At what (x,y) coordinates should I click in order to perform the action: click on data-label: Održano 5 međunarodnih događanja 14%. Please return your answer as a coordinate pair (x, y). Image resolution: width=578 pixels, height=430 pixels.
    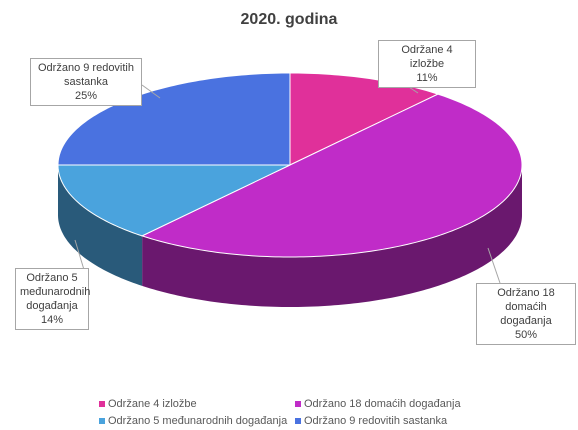
    Looking at the image, I should click on (53, 299).